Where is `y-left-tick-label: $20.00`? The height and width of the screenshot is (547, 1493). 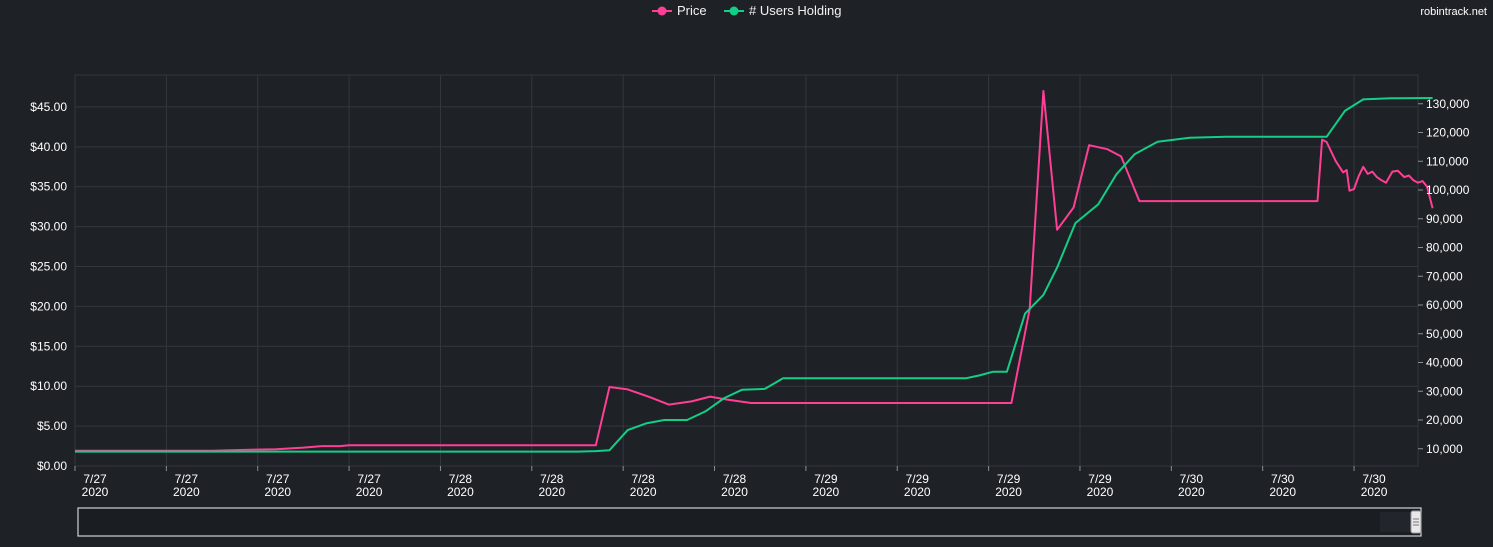 y-left-tick-label: $20.00 is located at coordinates (48, 306).